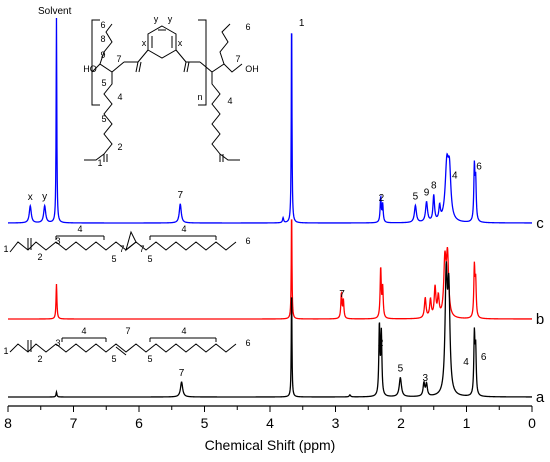 The width and height of the screenshot is (550, 462). What do you see at coordinates (141, 249) in the screenshot?
I see `epoxide-label-6: 7` at bounding box center [141, 249].